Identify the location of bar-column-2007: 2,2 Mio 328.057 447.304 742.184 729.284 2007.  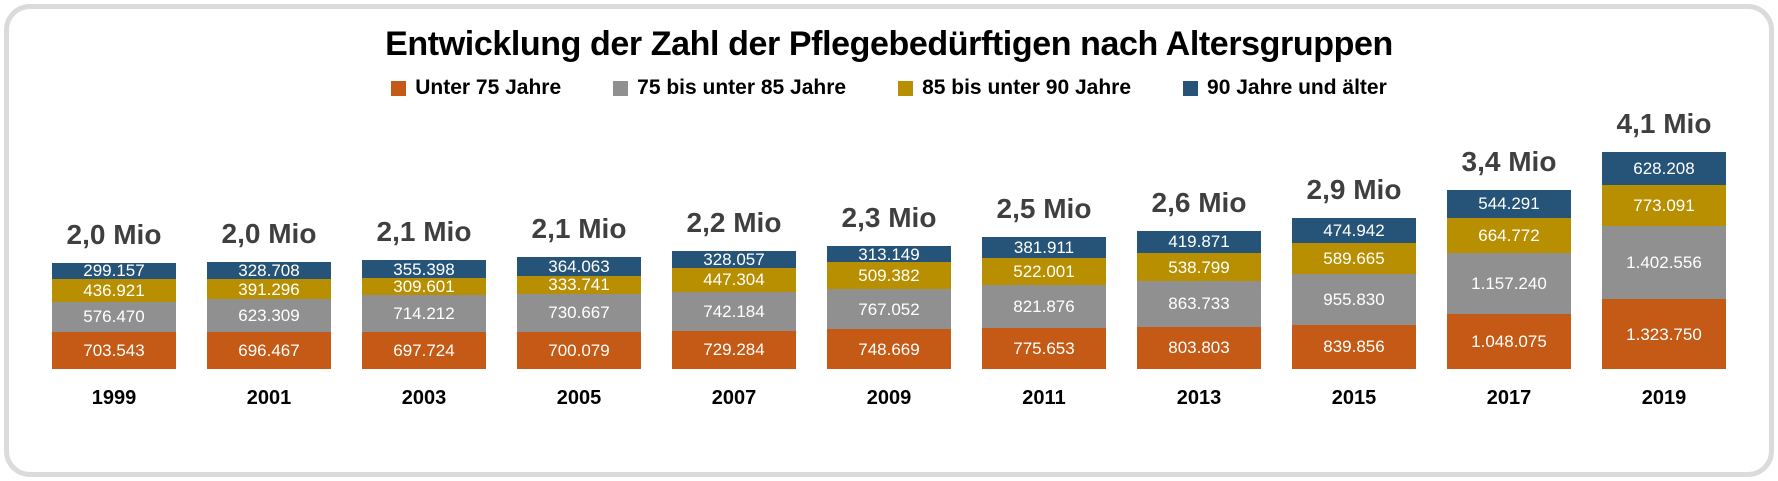
(734, 308).